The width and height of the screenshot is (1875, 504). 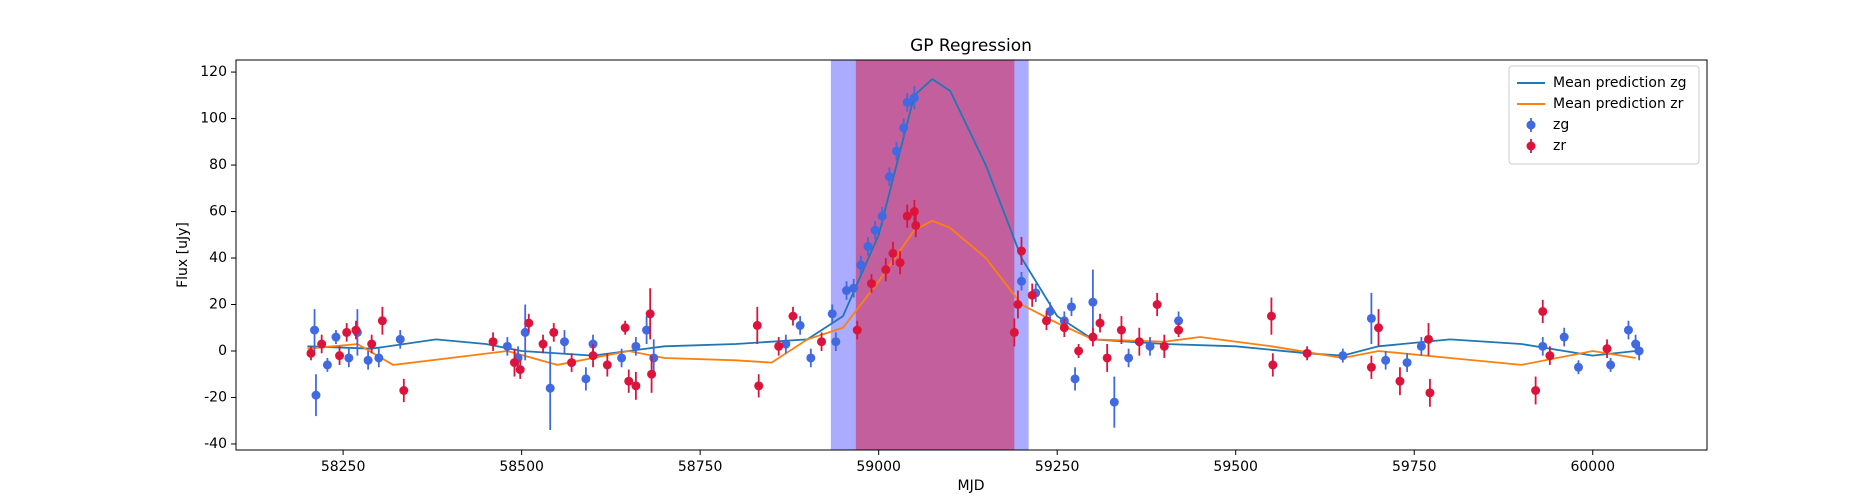 What do you see at coordinates (971, 486) in the screenshot?
I see `x-axis-label: MJD` at bounding box center [971, 486].